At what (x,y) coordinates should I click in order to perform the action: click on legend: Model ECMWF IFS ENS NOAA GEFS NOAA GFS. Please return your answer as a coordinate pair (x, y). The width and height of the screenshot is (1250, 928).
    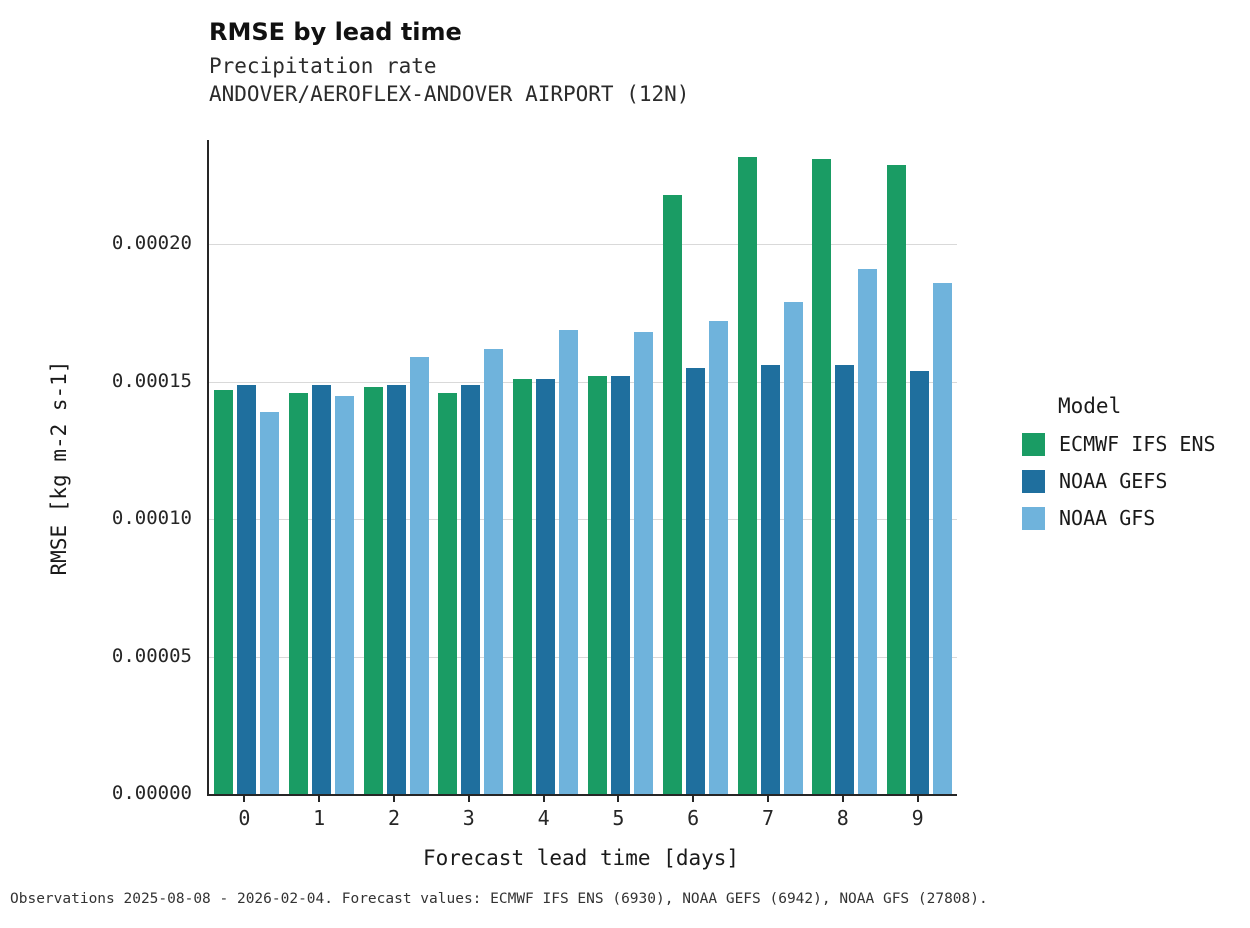
    Looking at the image, I should click on (1119, 468).